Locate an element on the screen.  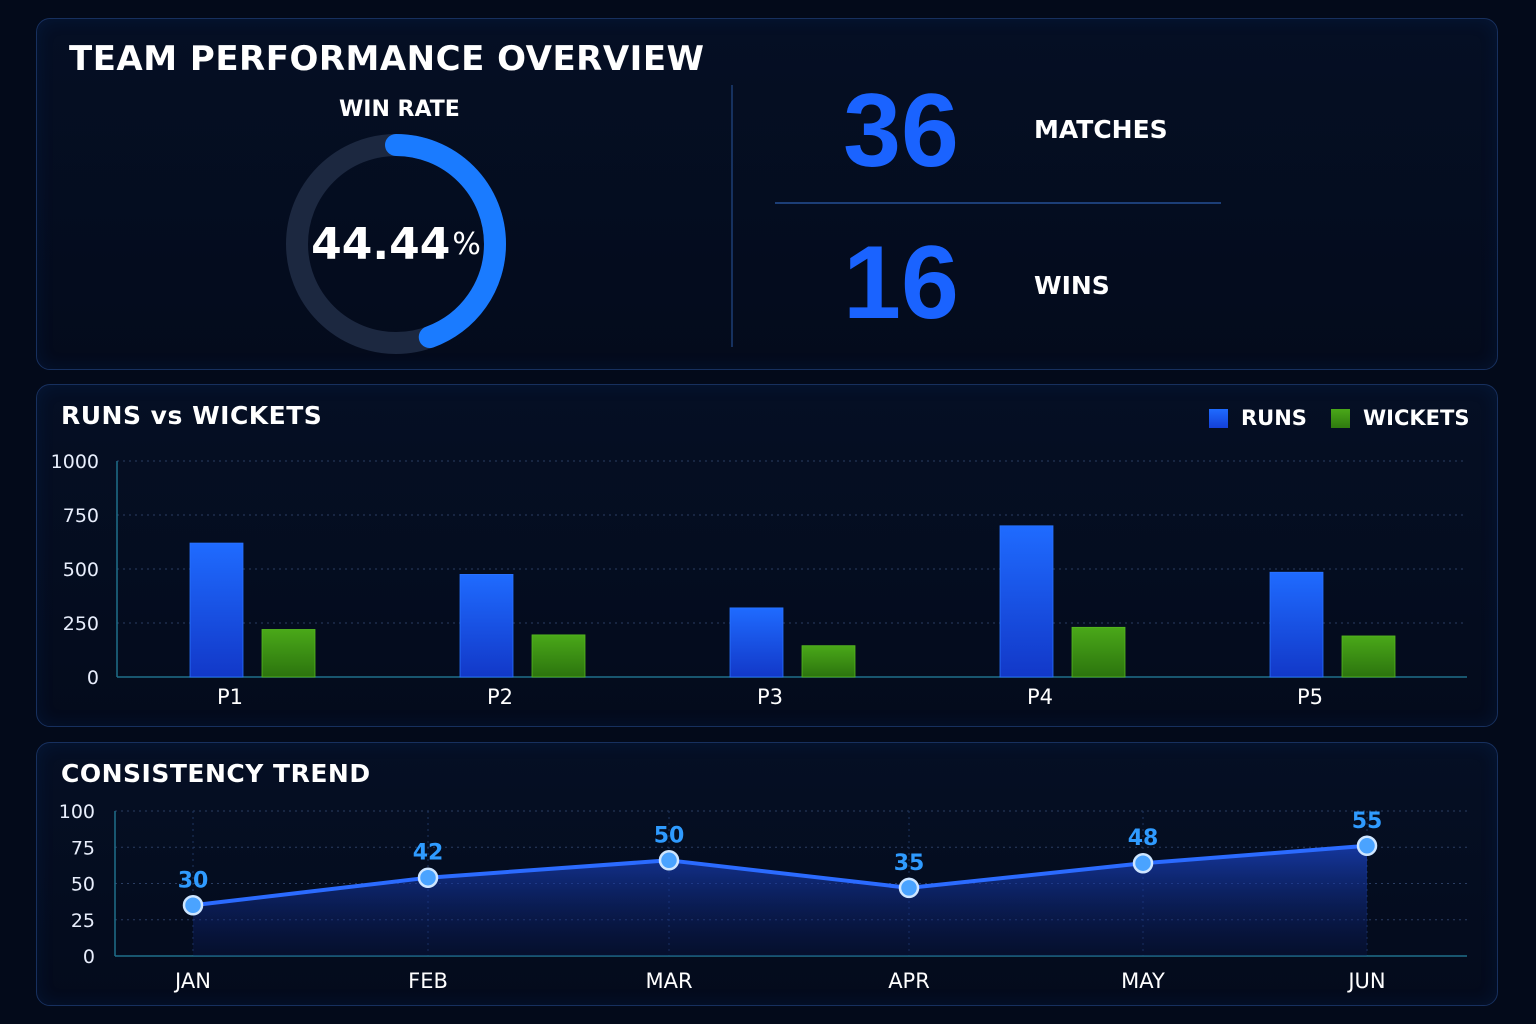
bar-y-tick-label: 0 is located at coordinates (93, 678).